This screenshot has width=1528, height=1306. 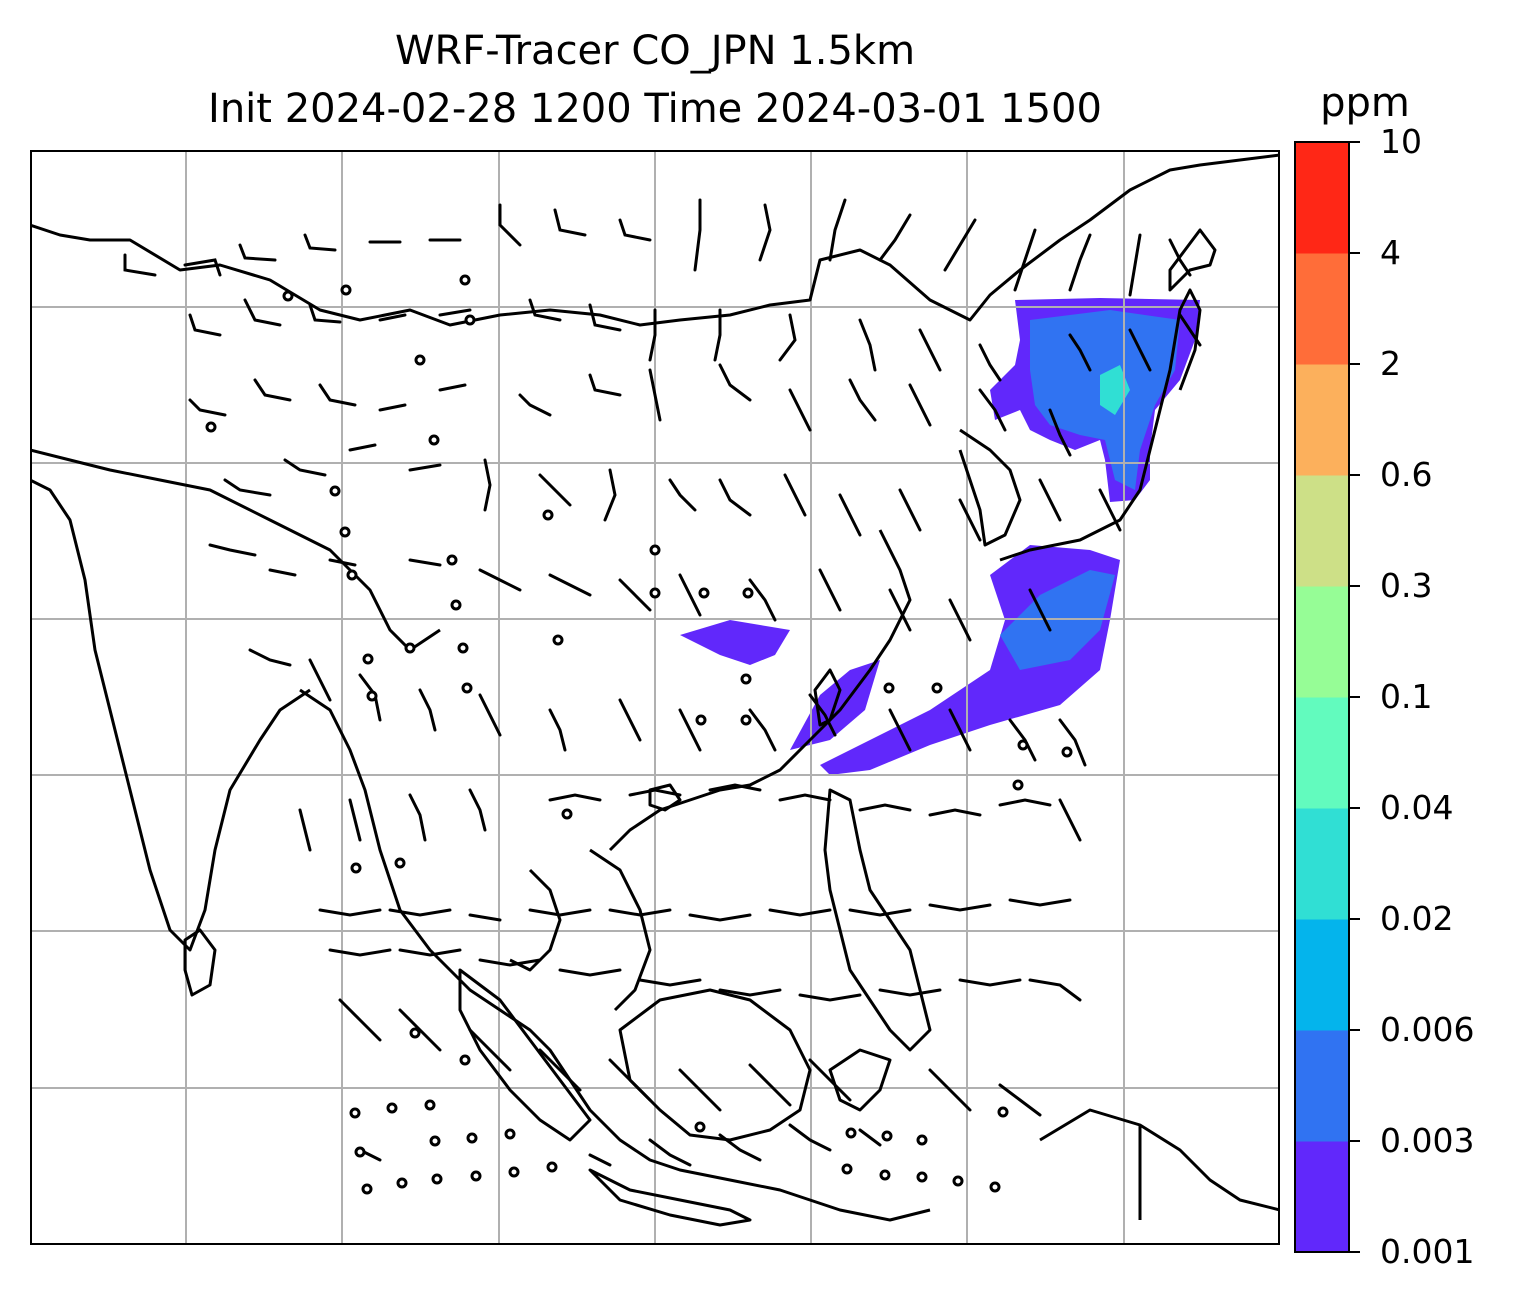 What do you see at coordinates (657, 247) in the screenshot?
I see `wind-barb-row-north` at bounding box center [657, 247].